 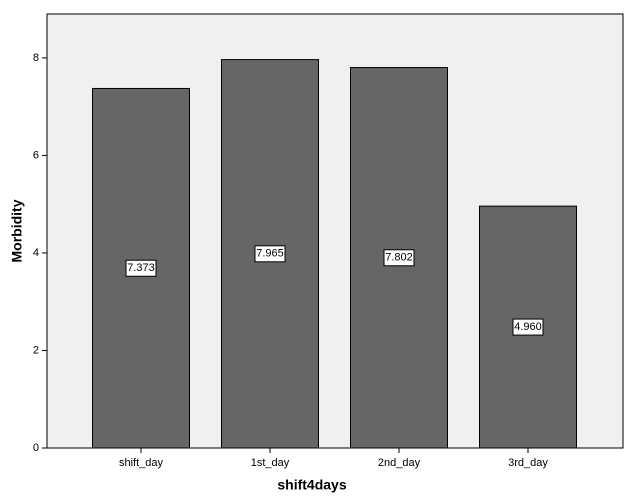 I want to click on value-label: 7.965, so click(x=270, y=254).